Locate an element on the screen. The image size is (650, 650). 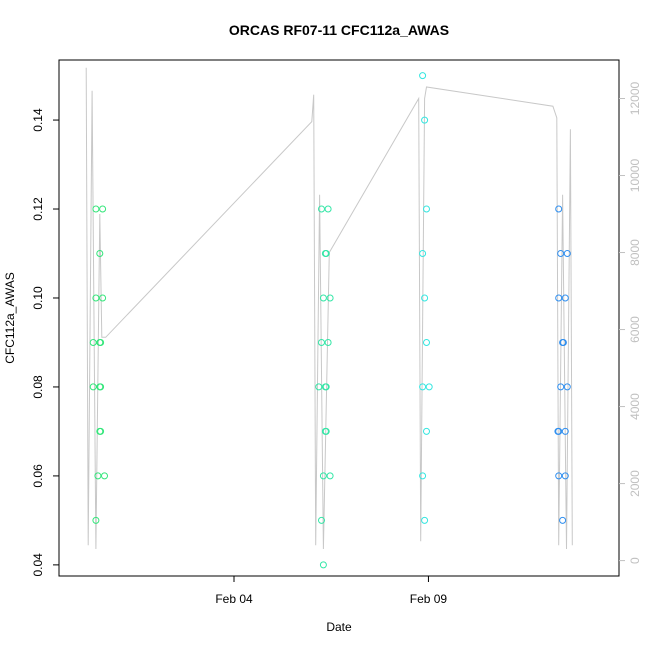
y-tick-label: 0.12 is located at coordinates (38, 209).